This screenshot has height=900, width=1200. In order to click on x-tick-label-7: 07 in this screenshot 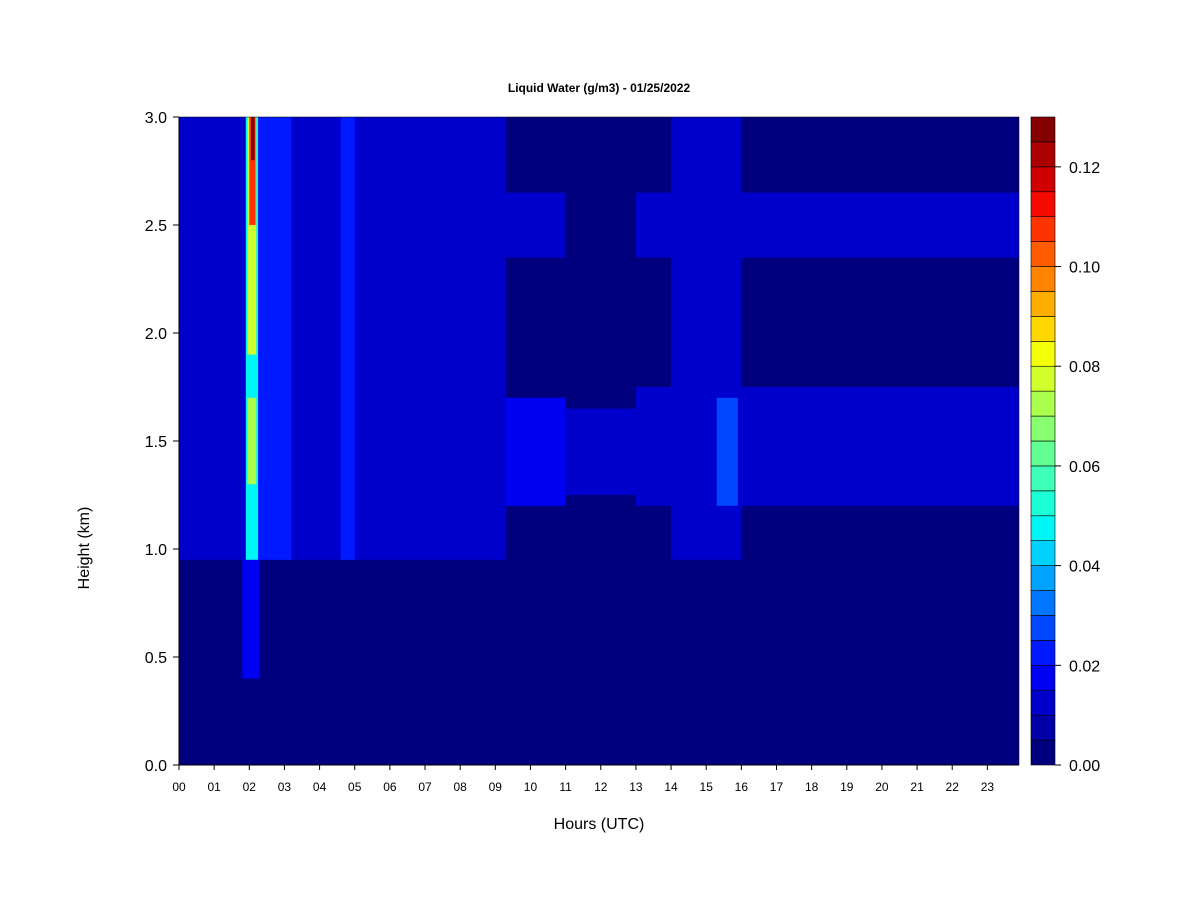, I will do `click(425, 787)`.